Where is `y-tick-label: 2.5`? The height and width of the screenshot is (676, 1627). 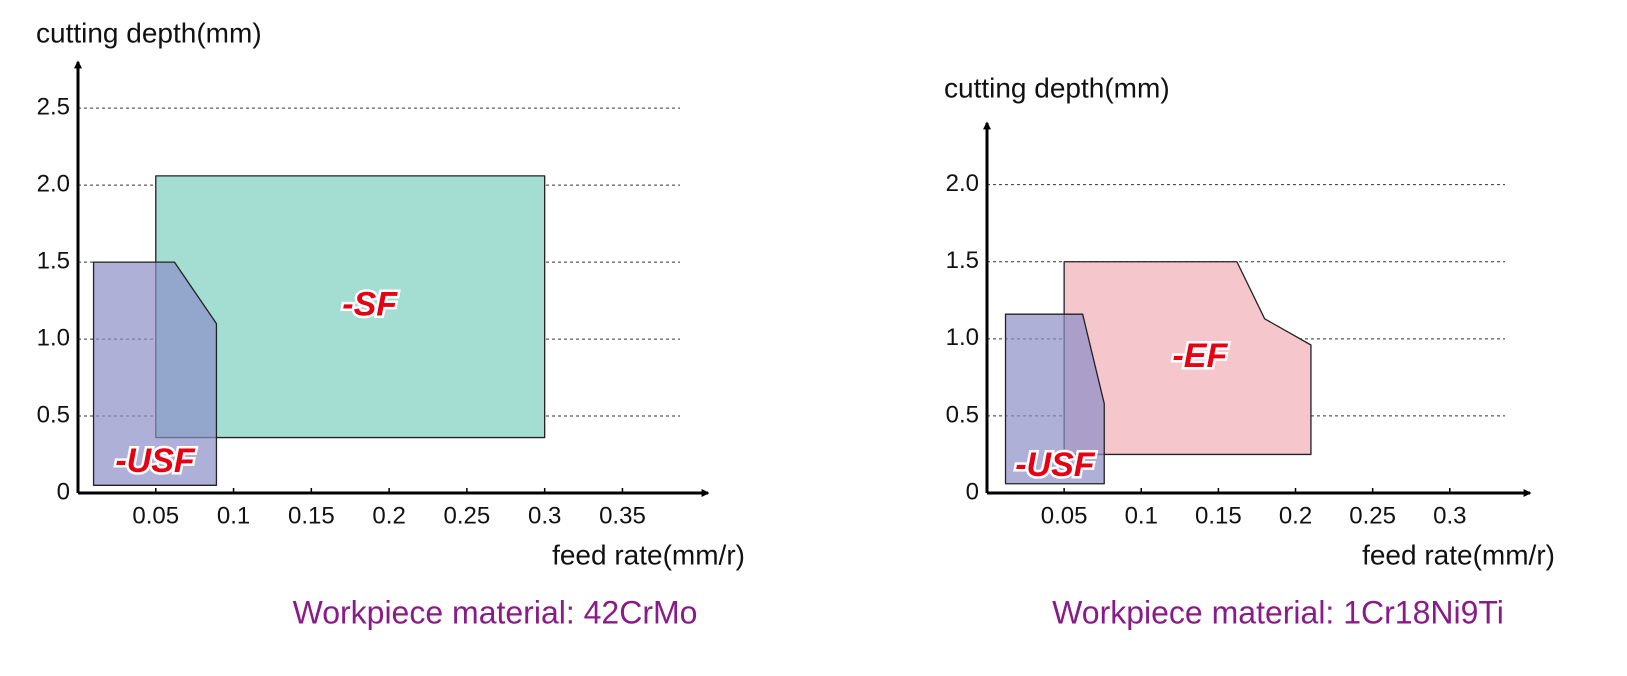 y-tick-label: 2.5 is located at coordinates (53, 107).